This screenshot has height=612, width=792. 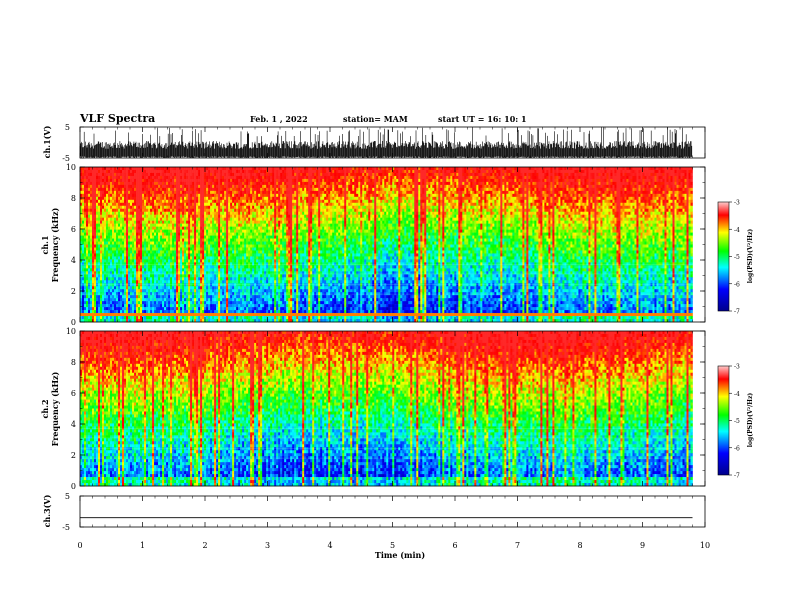 I want to click on ch3-waveform-panel: 5 -5 ch.3(V), so click(x=373, y=512).